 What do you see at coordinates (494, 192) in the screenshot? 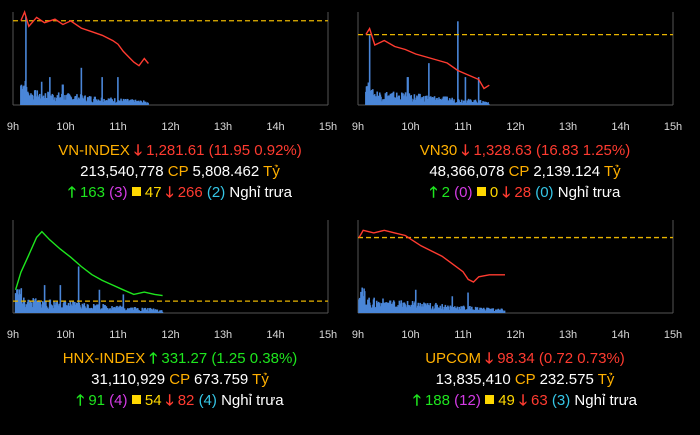
I see `unchanged-count: 0` at bounding box center [494, 192].